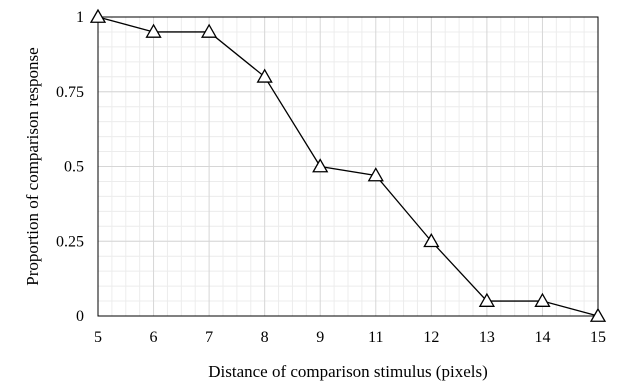 The image size is (623, 385). I want to click on x-tick-label: 5, so click(98, 337).